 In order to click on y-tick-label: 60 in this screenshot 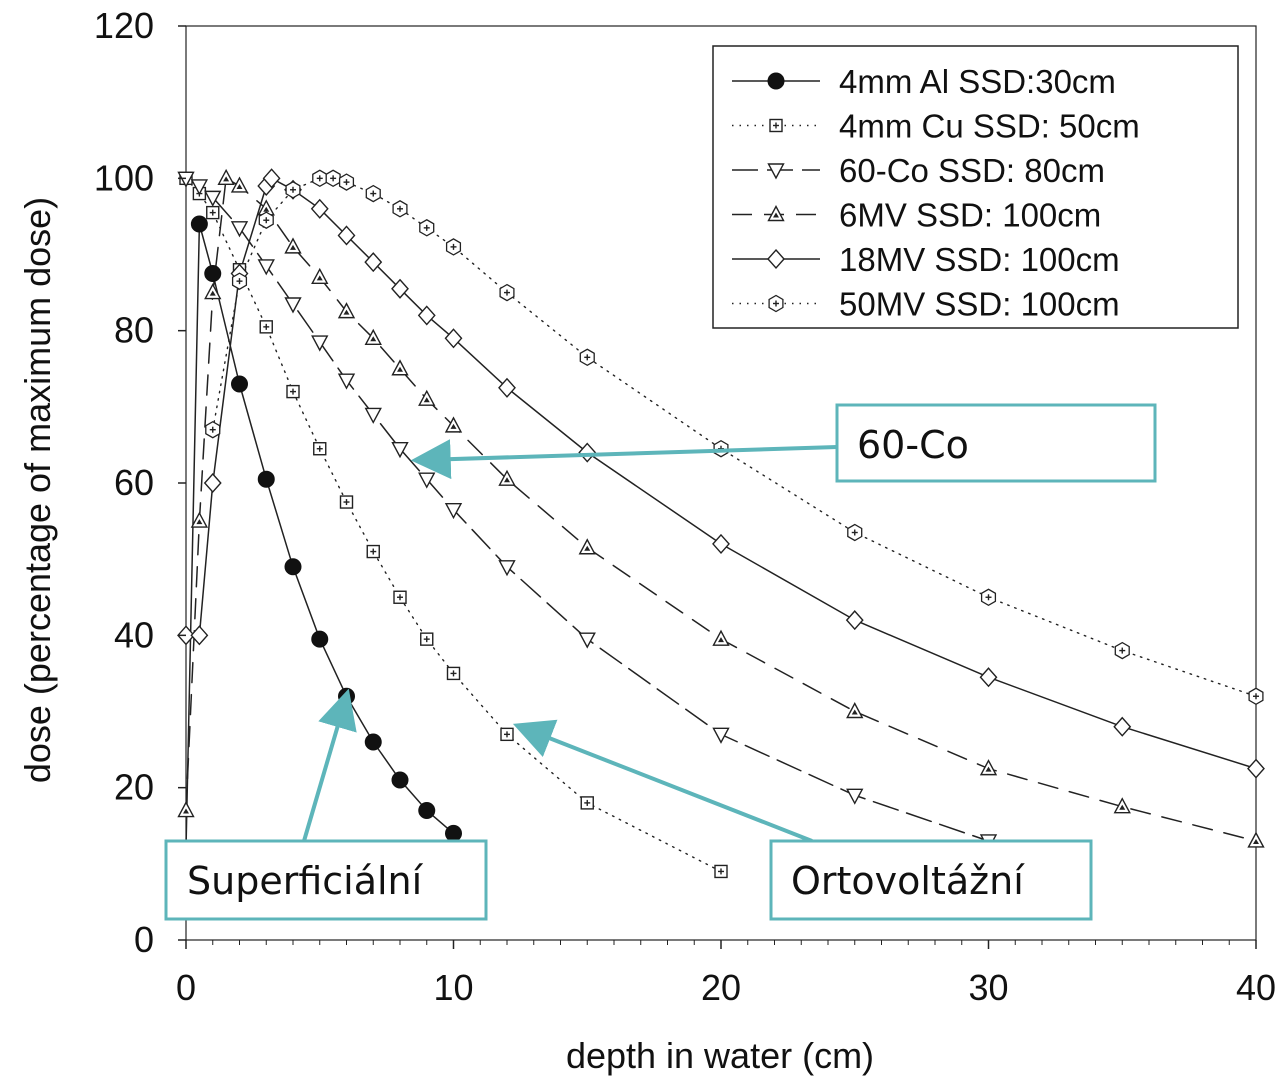, I will do `click(134, 482)`.